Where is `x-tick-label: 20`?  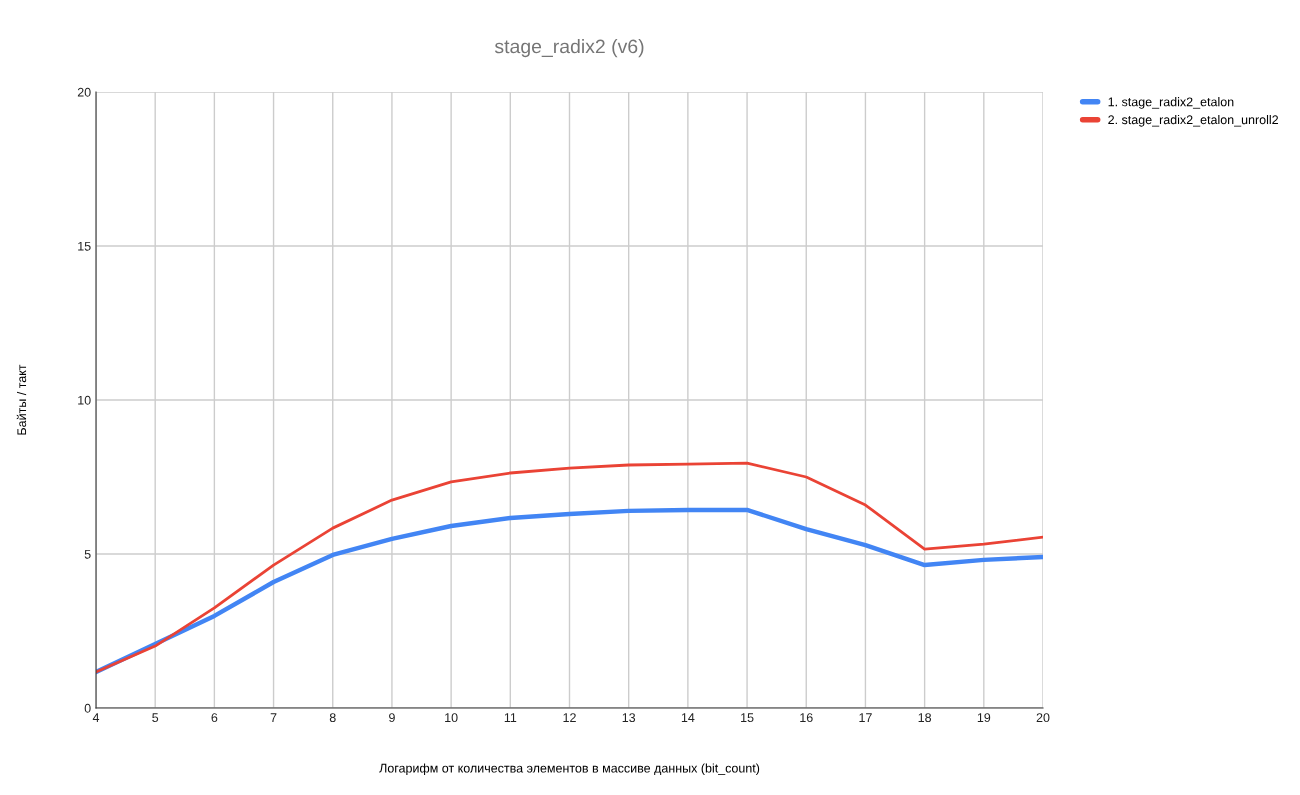
x-tick-label: 20 is located at coordinates (1043, 718).